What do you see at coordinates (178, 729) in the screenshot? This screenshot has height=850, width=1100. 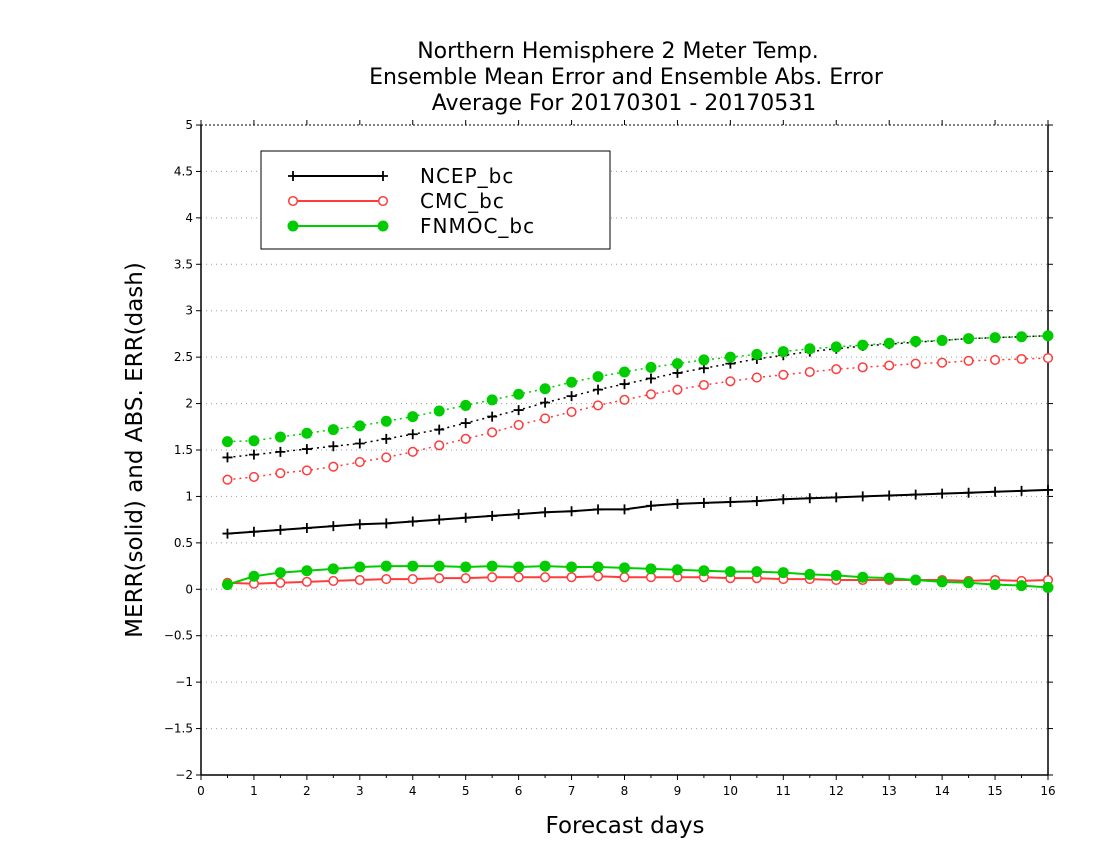 I see `y-tick-label: −1.5` at bounding box center [178, 729].